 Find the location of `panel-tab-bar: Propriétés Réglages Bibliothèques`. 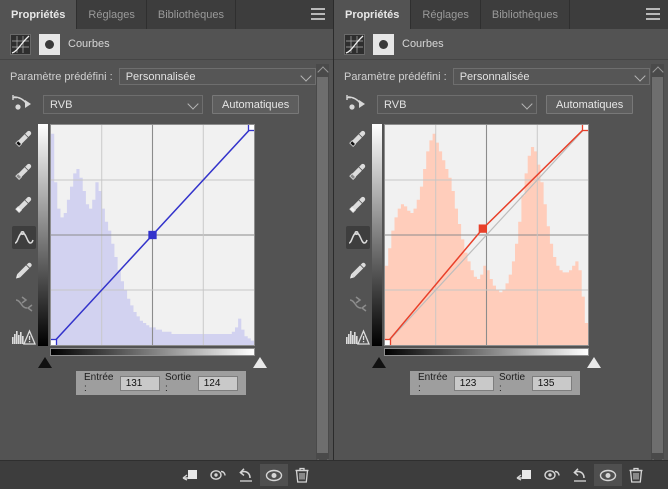

panel-tab-bar: Propriétés Réglages Bibliothèques is located at coordinates (501, 14).